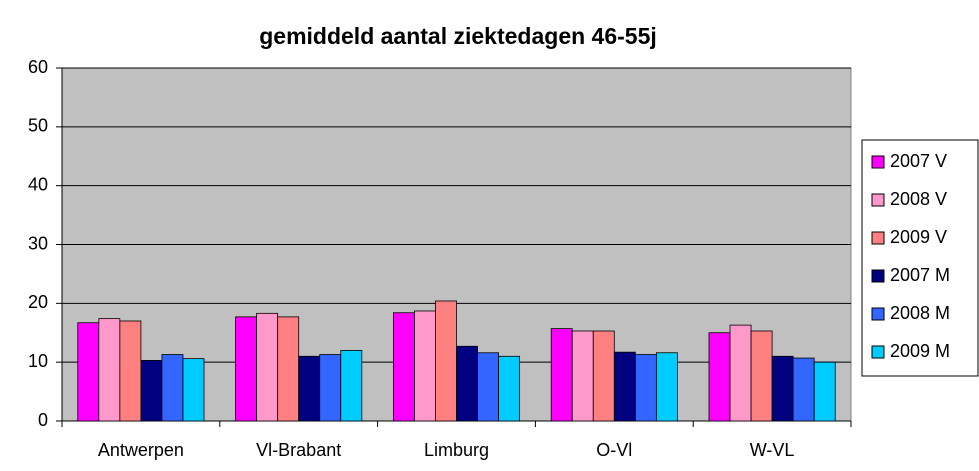  I want to click on y-tick-label: 10, so click(38, 361).